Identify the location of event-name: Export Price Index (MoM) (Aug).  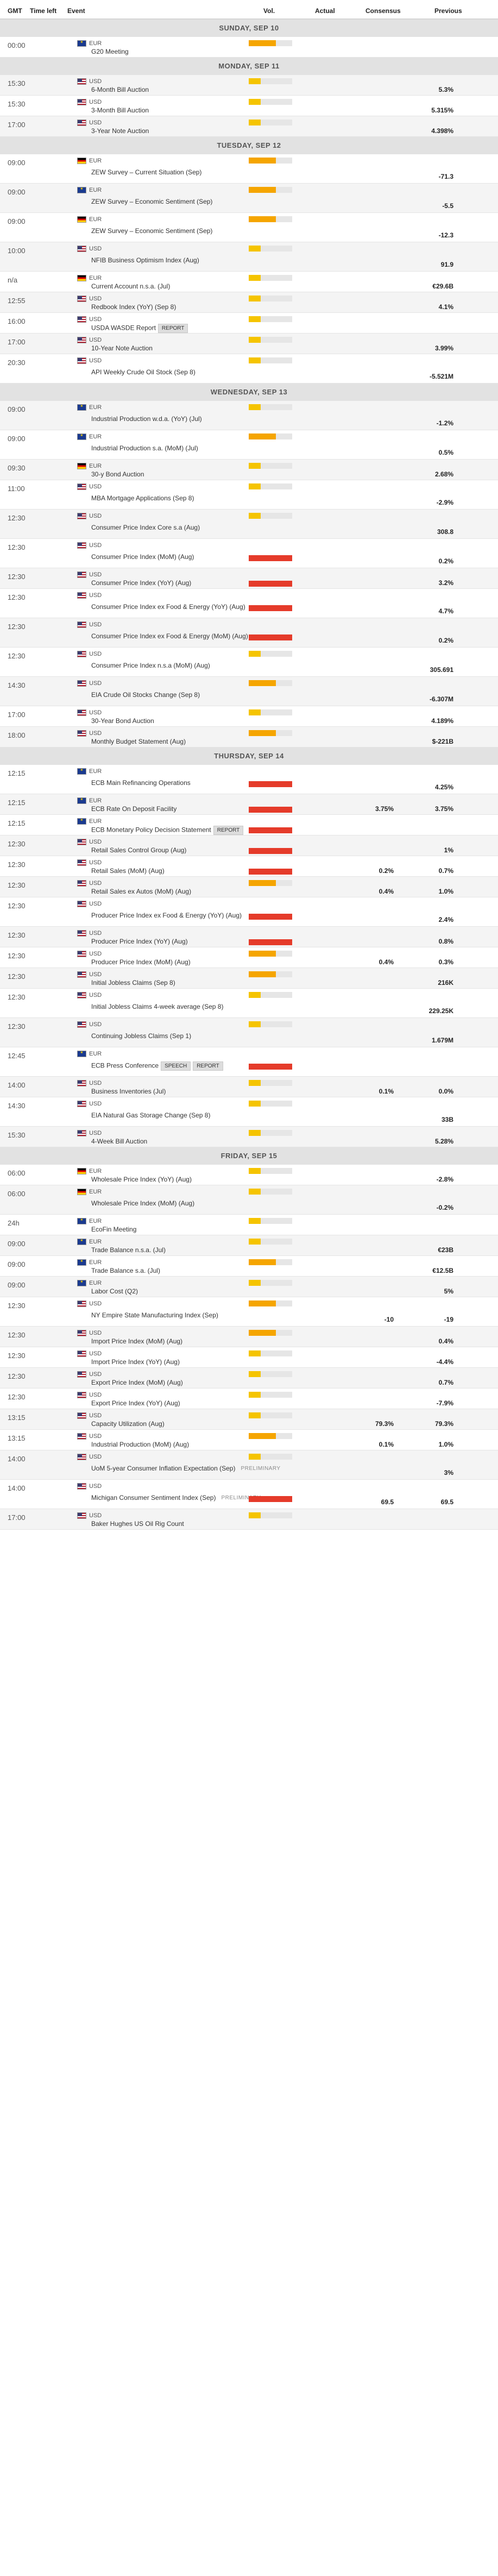
(137, 1382).